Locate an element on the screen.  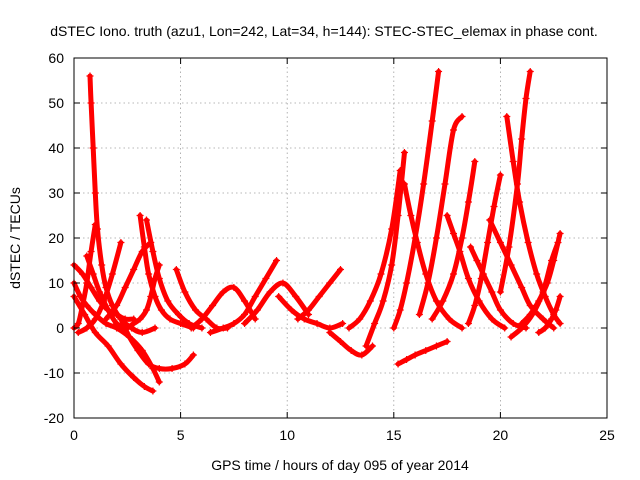
y-tick-label: 0 is located at coordinates (60, 328).